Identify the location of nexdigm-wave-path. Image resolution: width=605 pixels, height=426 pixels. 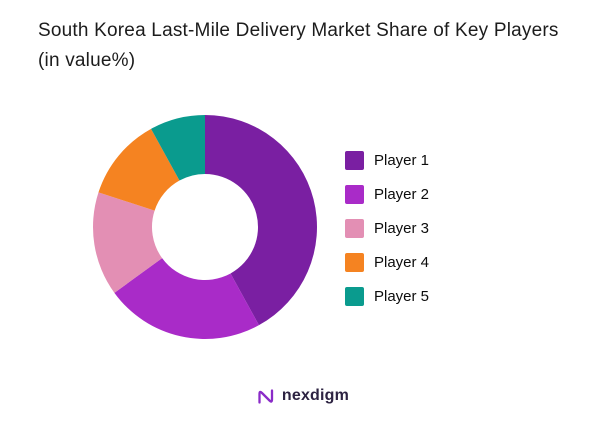
(266, 396).